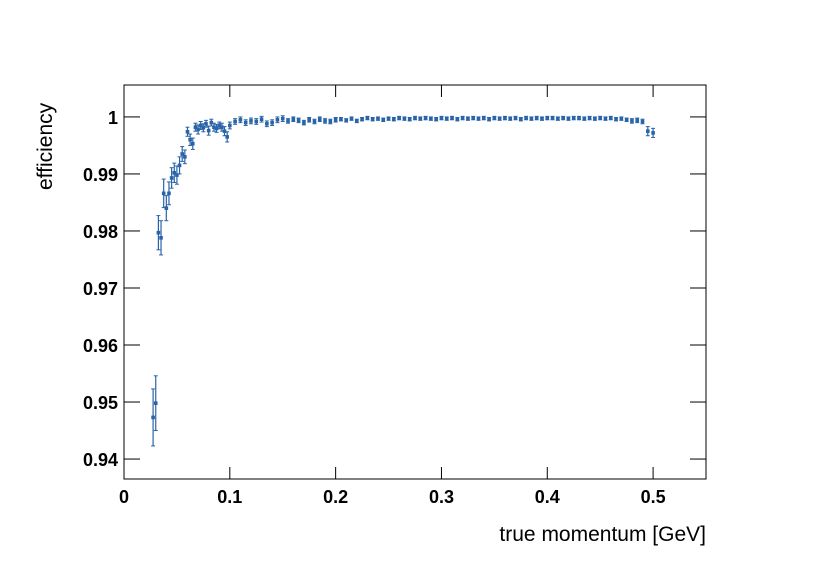 This screenshot has height=565, width=830. Describe the element at coordinates (45, 146) in the screenshot. I see `y-axis-title: efficiency` at that location.